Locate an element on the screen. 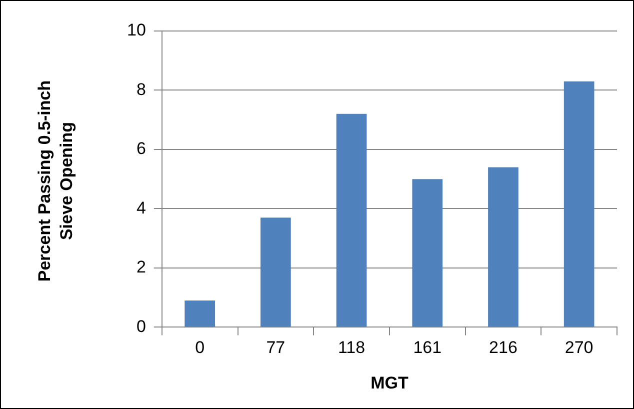 This screenshot has width=634, height=409. x-tick-label: 0 is located at coordinates (200, 348).